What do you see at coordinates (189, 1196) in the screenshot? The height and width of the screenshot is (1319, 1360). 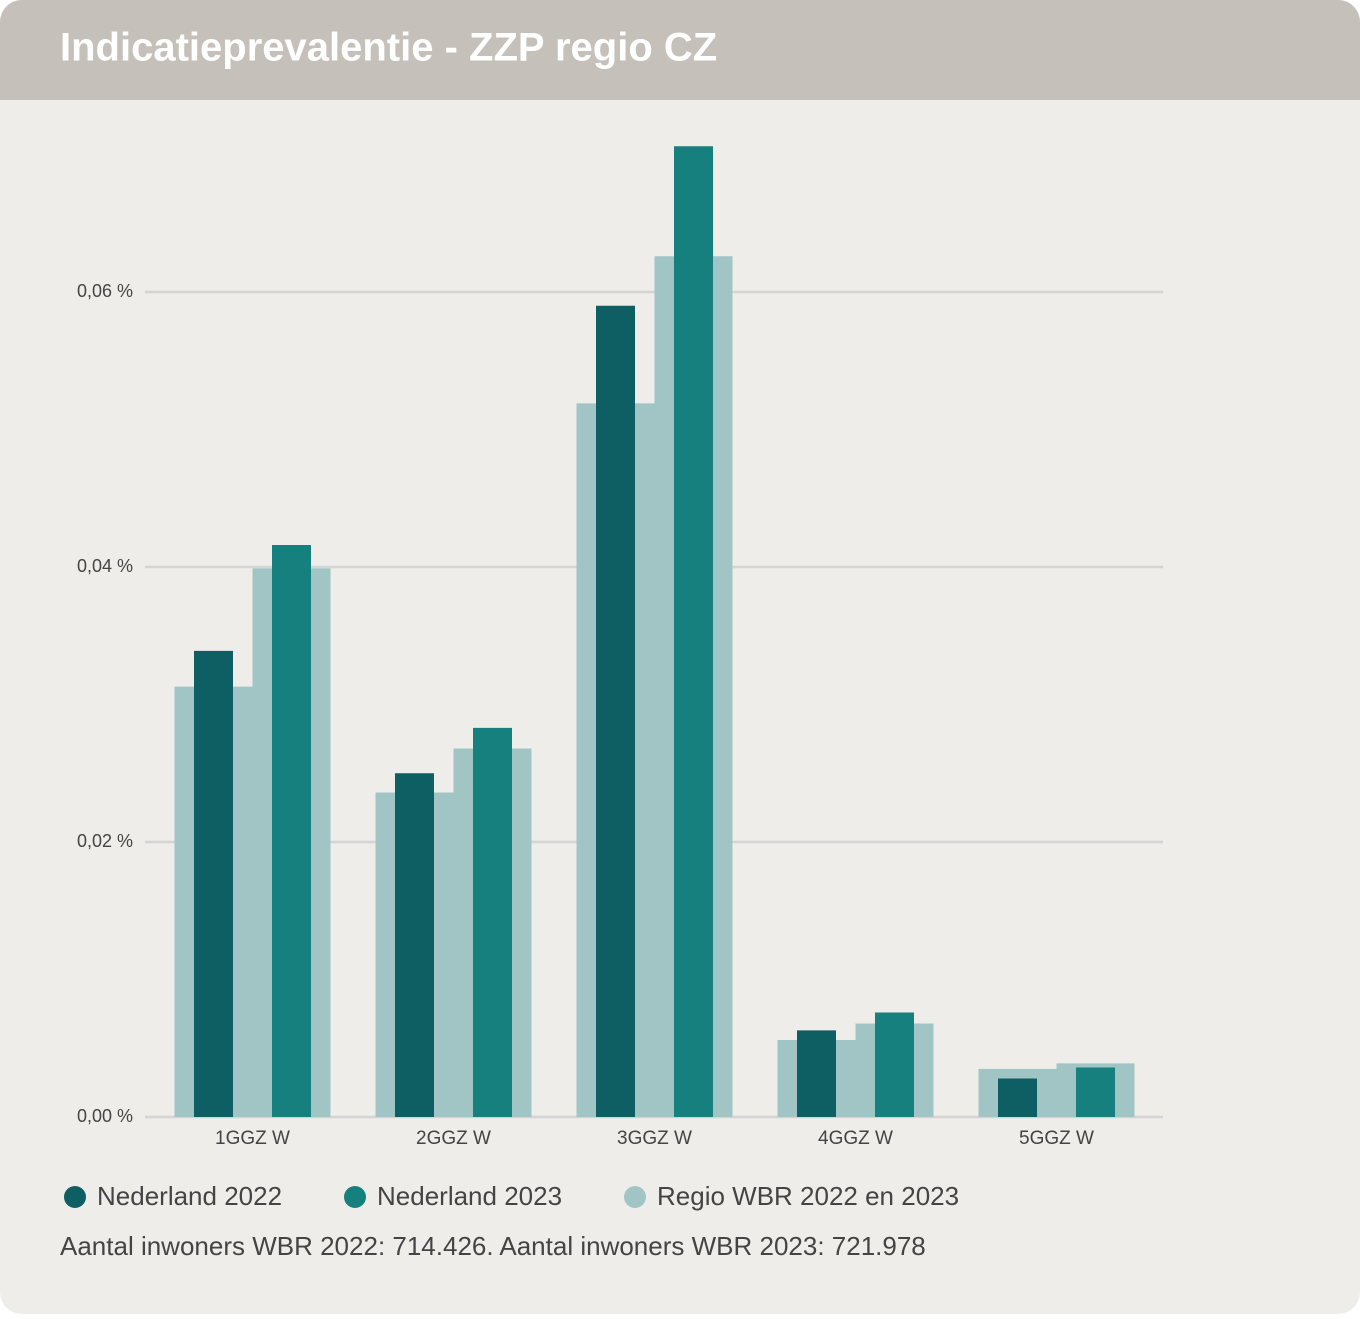 I see `legend-label: Nederland 2022` at bounding box center [189, 1196].